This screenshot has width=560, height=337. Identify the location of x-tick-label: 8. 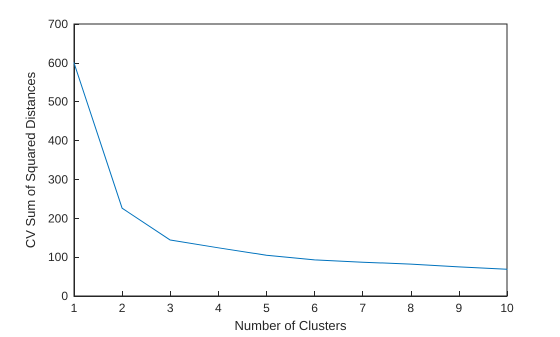
(410, 308).